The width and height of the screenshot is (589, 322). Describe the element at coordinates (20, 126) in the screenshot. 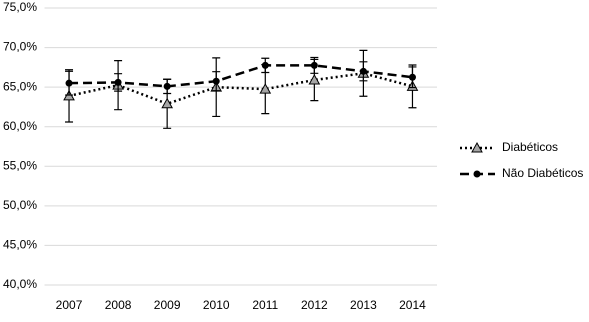

I see `y-tick-label: 60,0%` at that location.